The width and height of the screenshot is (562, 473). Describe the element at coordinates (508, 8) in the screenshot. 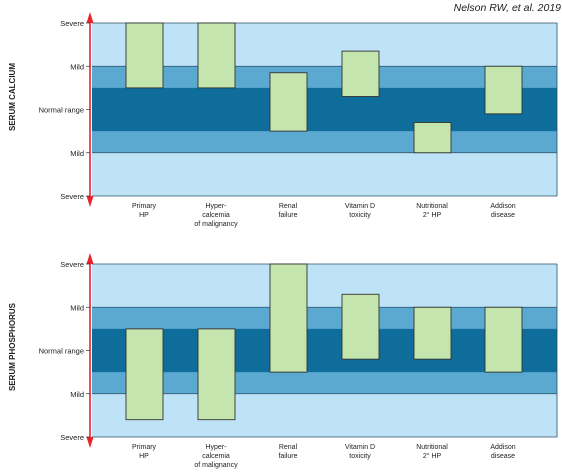

I see `credit-text: Nelson RW, et al. 2019` at that location.